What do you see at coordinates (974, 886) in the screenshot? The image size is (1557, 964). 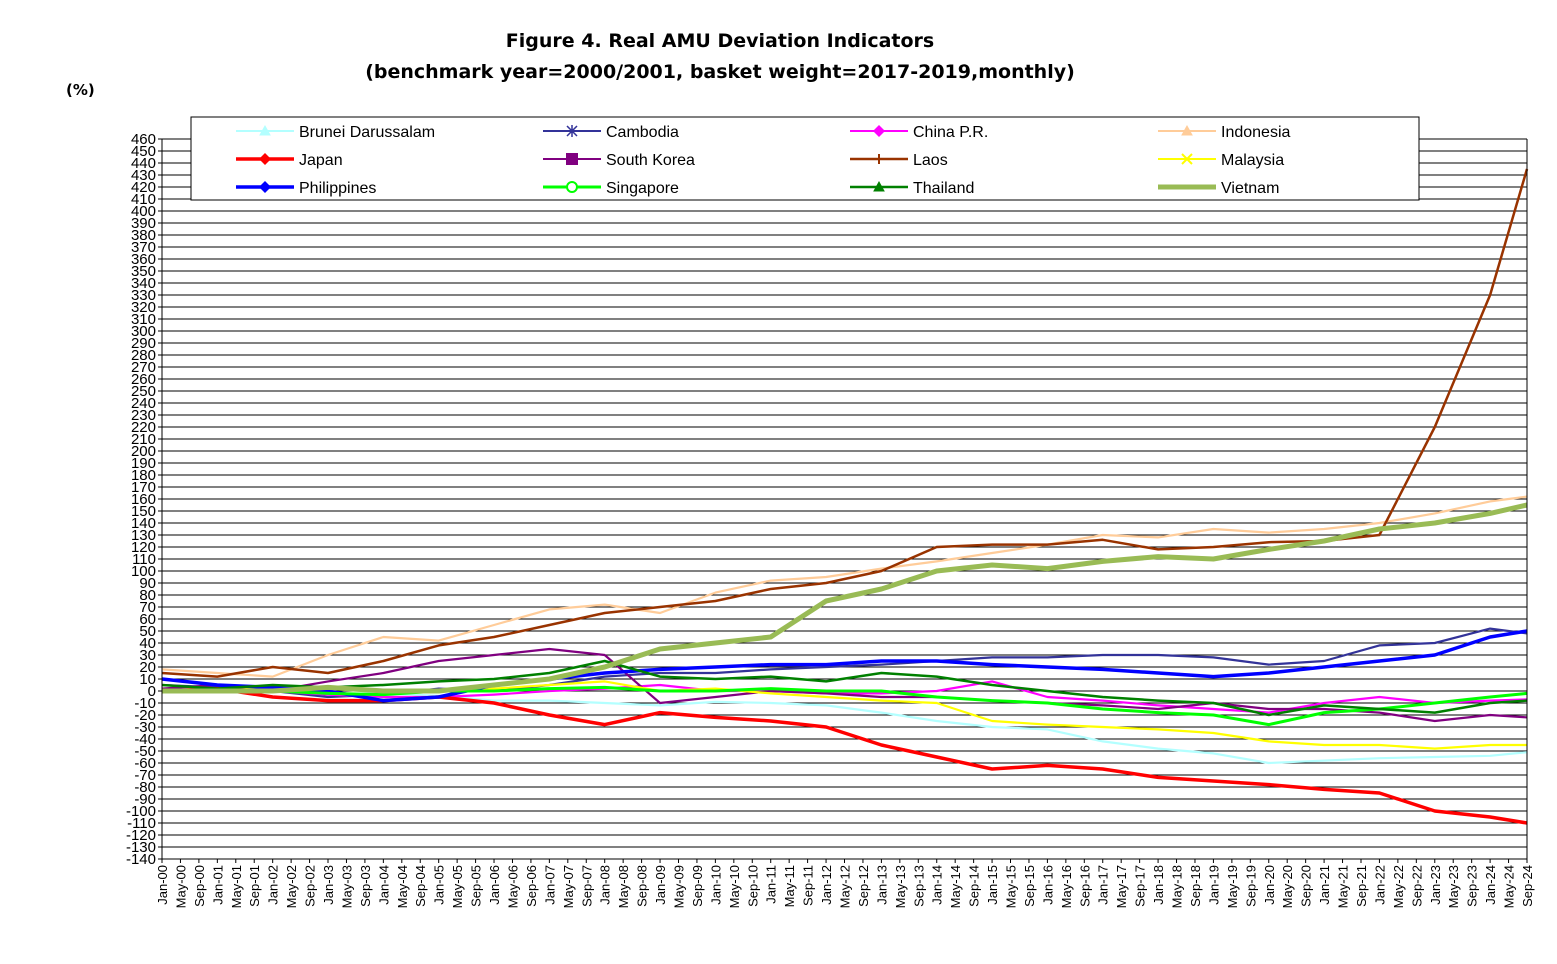 I see `x-tick-label: Sep-14` at bounding box center [974, 886].